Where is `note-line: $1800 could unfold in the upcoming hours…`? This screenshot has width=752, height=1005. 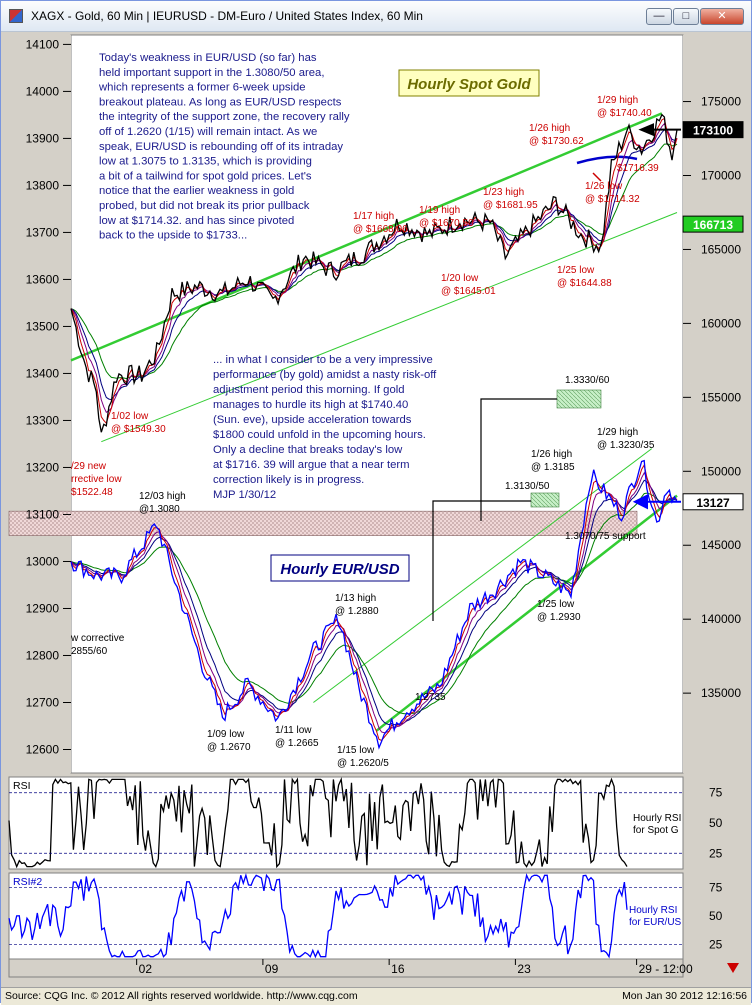
note-line: $1800 could unfold in the upcoming hours… is located at coordinates (319, 435).